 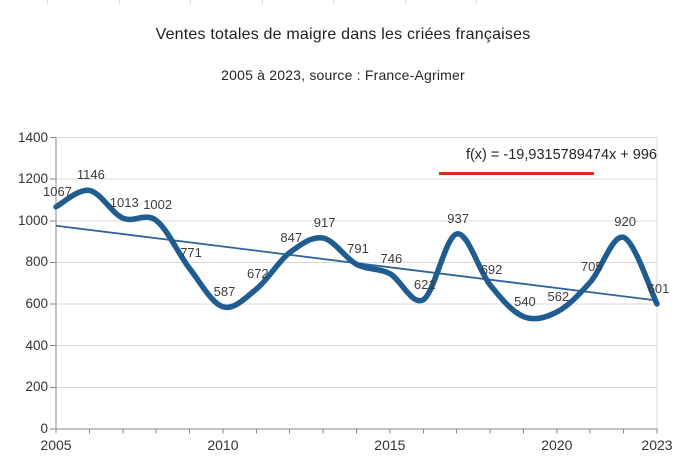 I want to click on y-axis-tick-label: 1200, so click(x=32, y=179).